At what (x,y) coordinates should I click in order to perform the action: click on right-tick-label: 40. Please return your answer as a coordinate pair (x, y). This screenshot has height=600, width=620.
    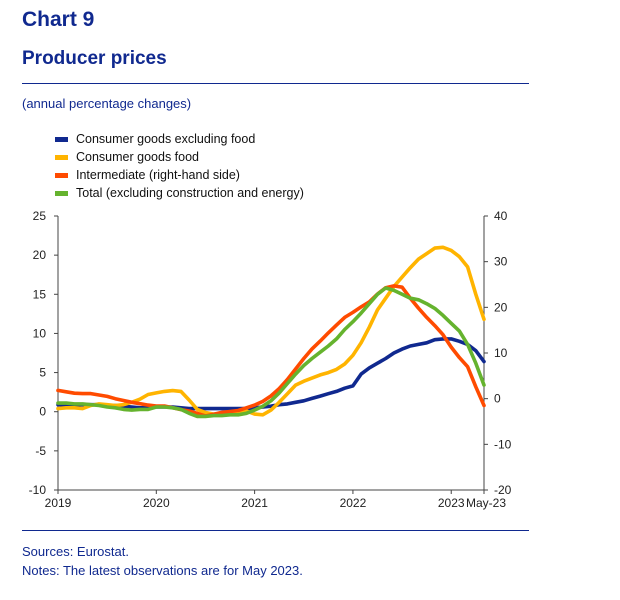
    Looking at the image, I should click on (501, 216).